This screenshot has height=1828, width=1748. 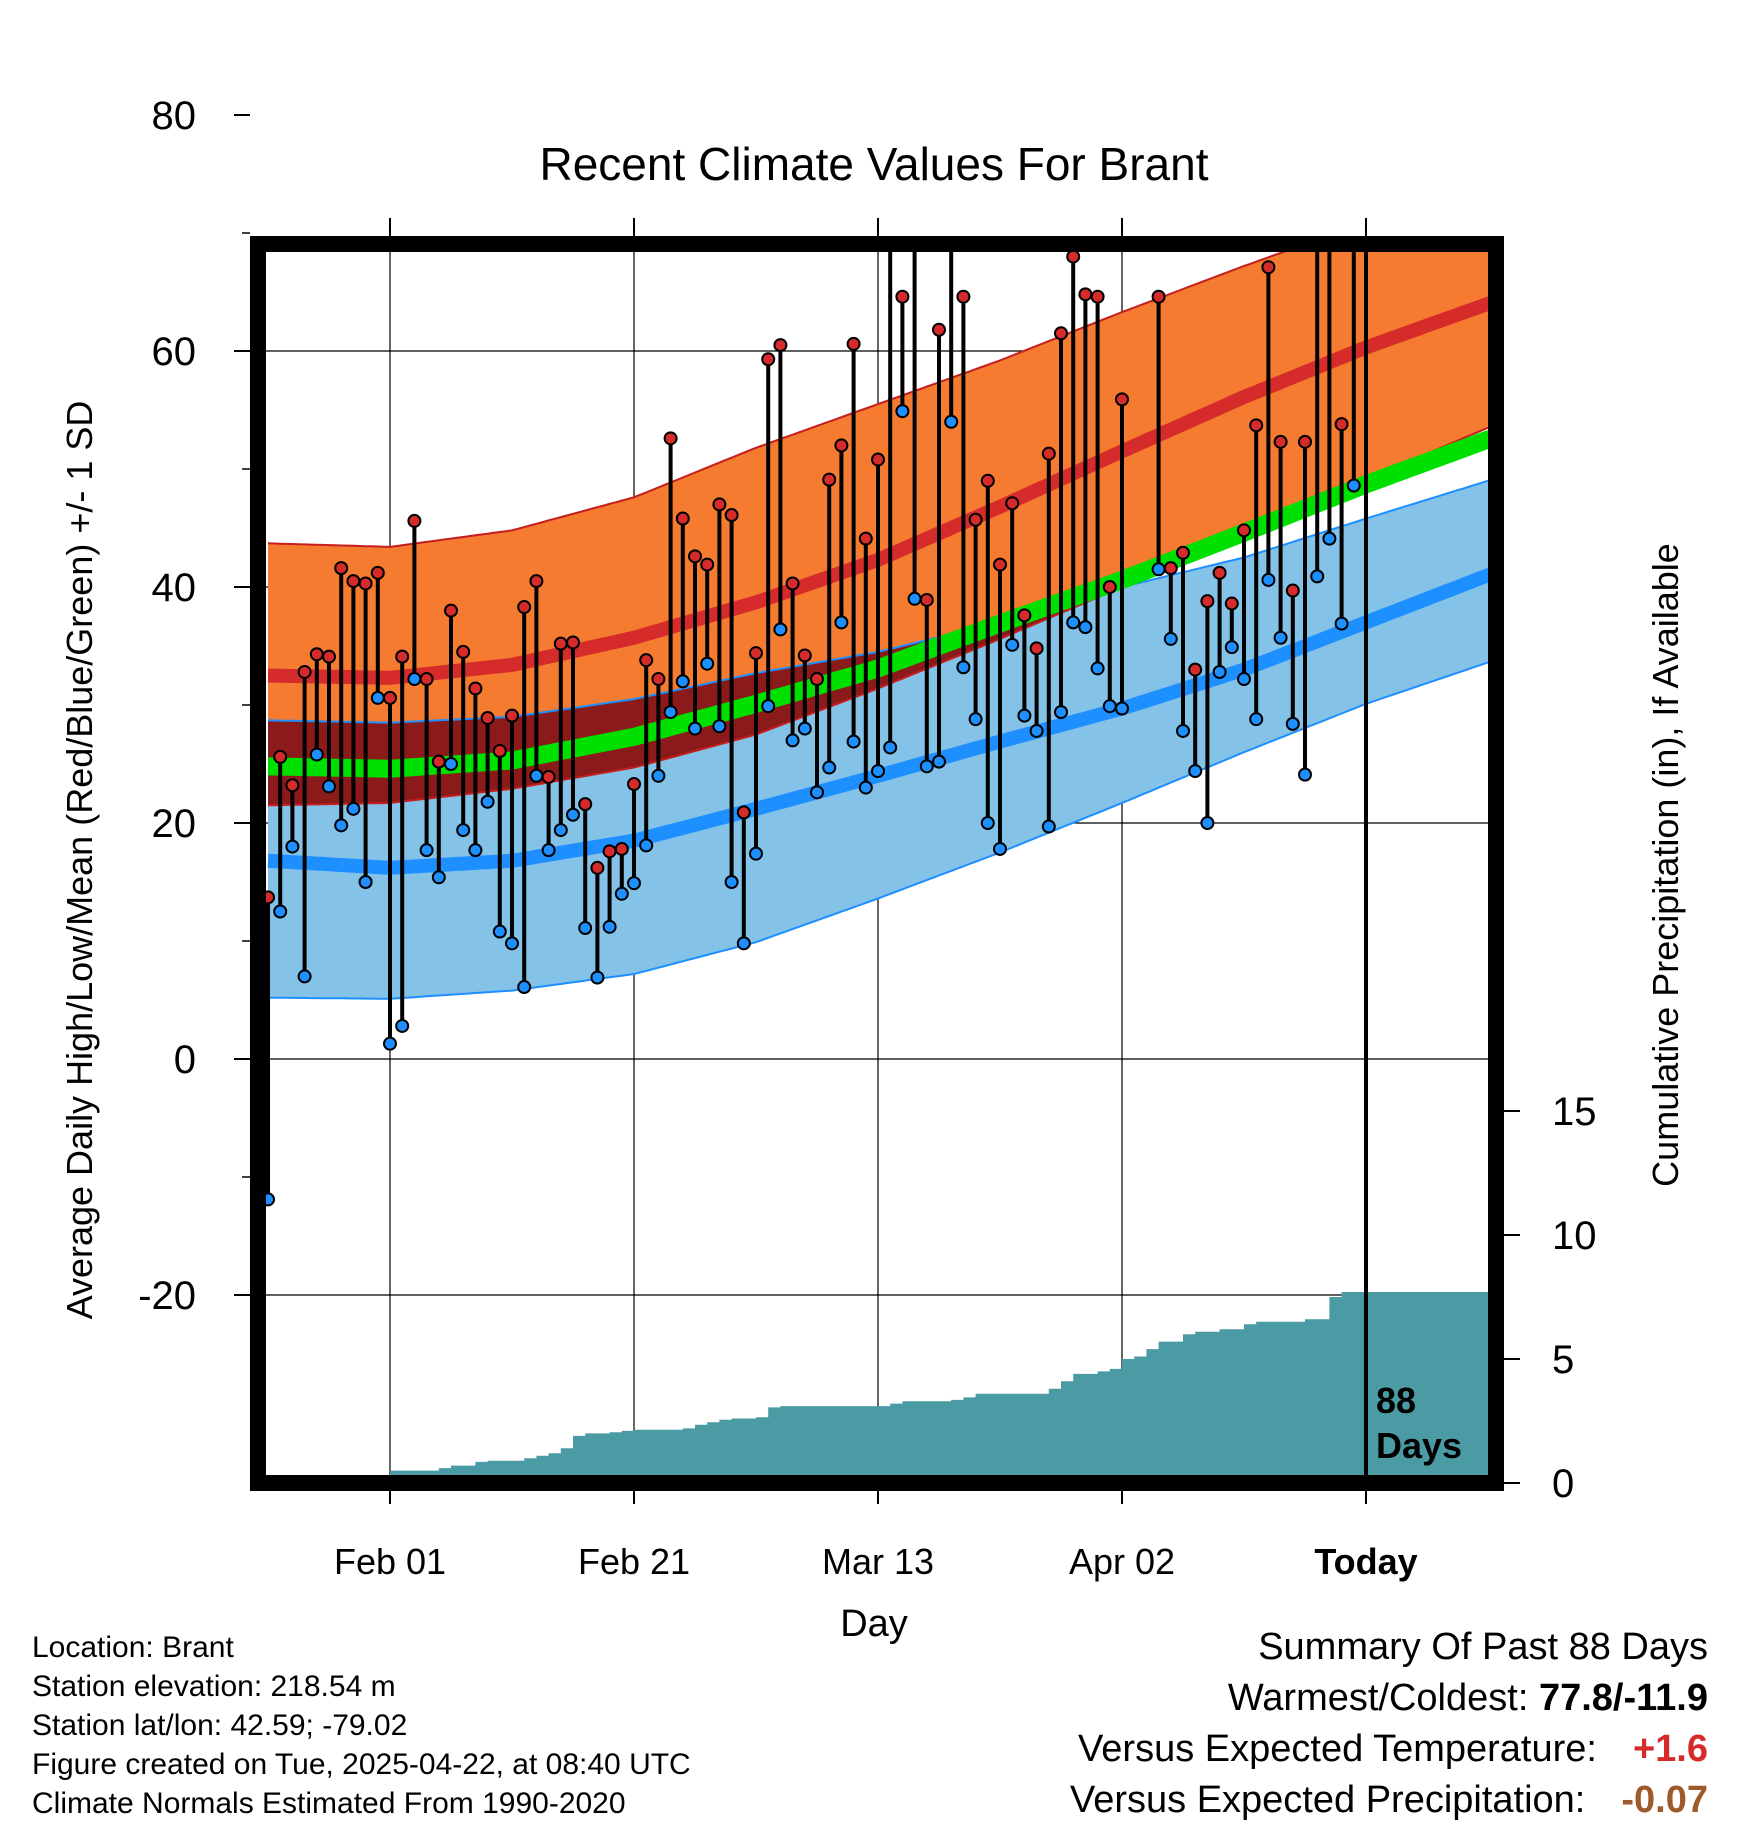 I want to click on y2-tick-label: 0, so click(x=1563, y=1484).